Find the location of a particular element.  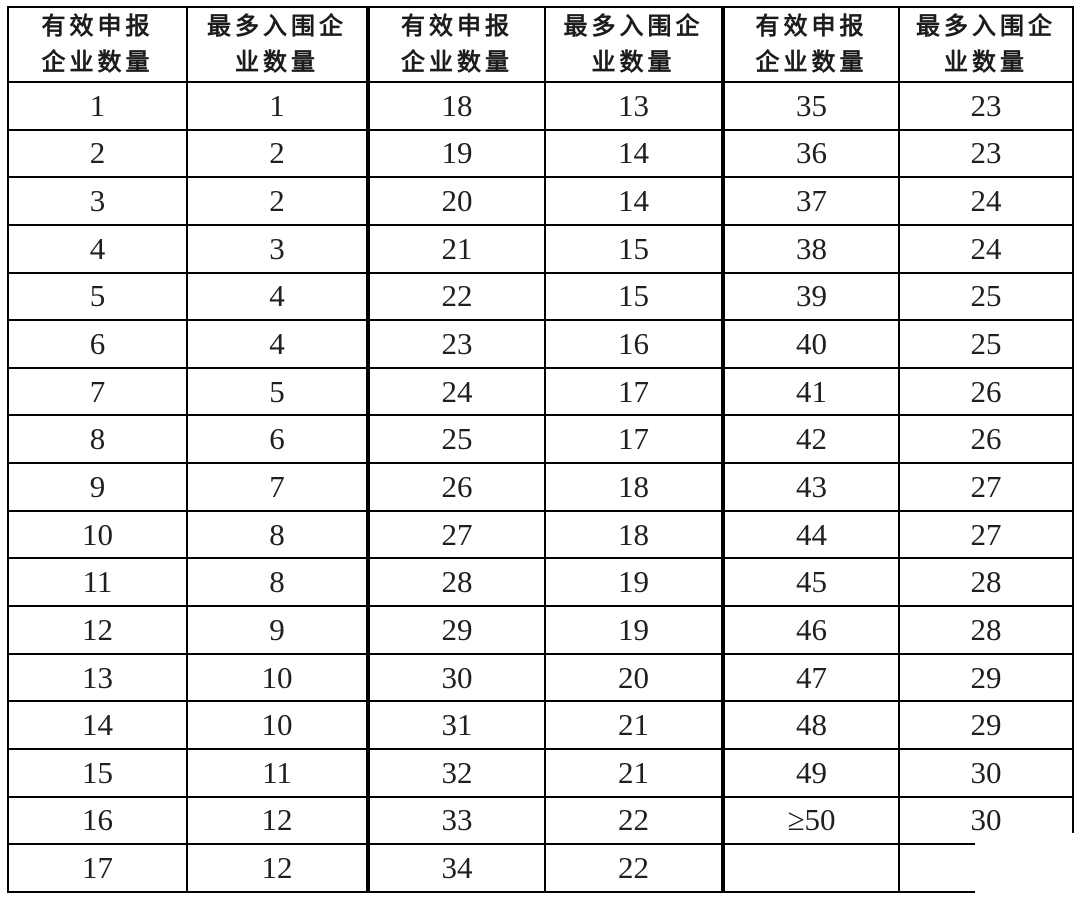

table-row: 12 9 29 19 46 28 is located at coordinates (540, 630).